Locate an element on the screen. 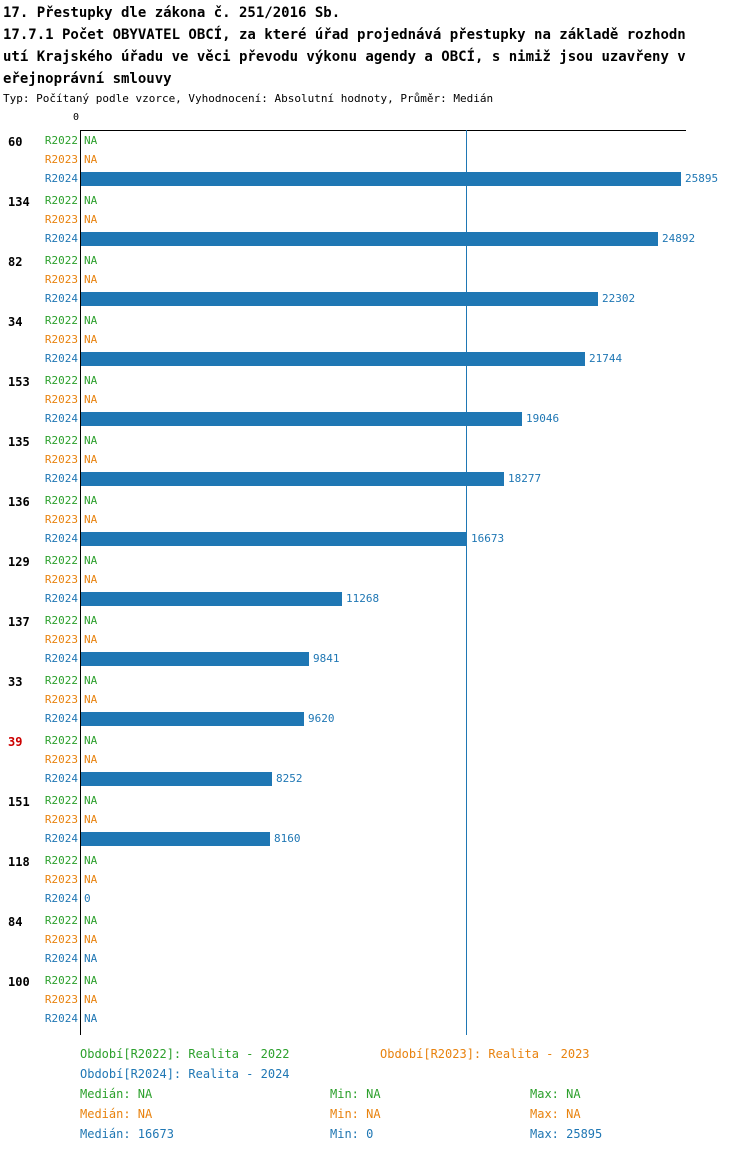  stat-r2024-min: Min: 0 is located at coordinates (352, 1134).